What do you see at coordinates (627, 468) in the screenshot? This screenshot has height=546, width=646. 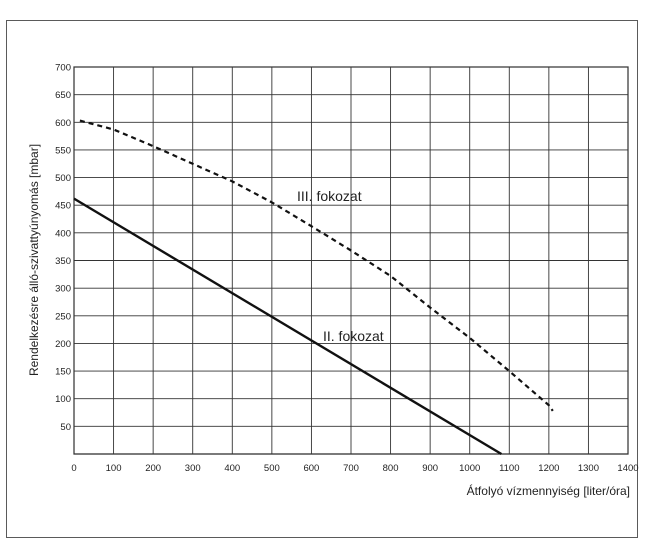 I see `x-tick-label-1400: 1400` at bounding box center [627, 468].